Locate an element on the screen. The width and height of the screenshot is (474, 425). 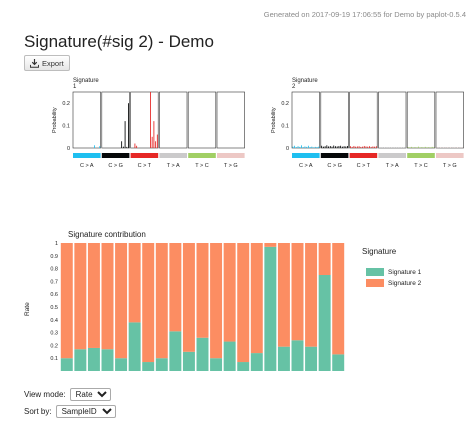
export-button: Export is located at coordinates (47, 63).